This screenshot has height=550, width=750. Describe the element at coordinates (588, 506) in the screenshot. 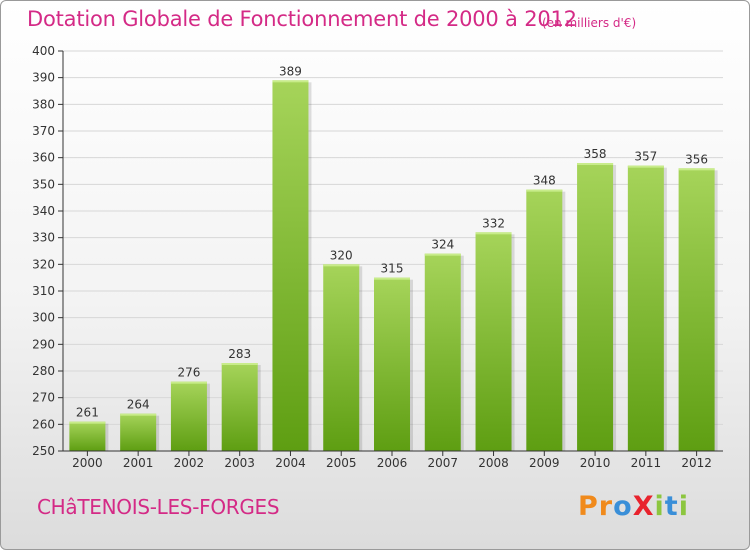

I see `logo-letter: P` at that location.